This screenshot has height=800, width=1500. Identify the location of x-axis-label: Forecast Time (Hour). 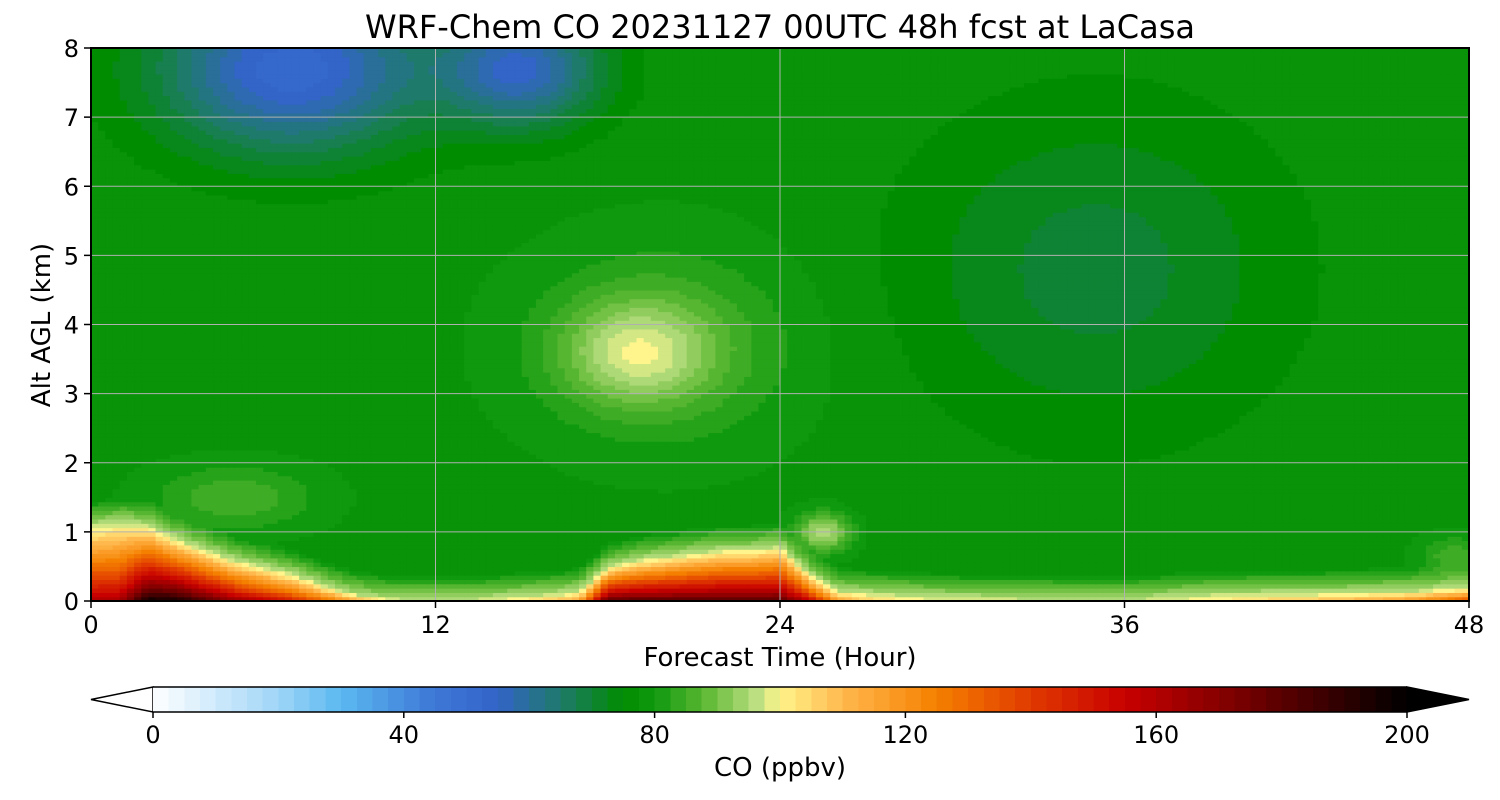
(779, 658).